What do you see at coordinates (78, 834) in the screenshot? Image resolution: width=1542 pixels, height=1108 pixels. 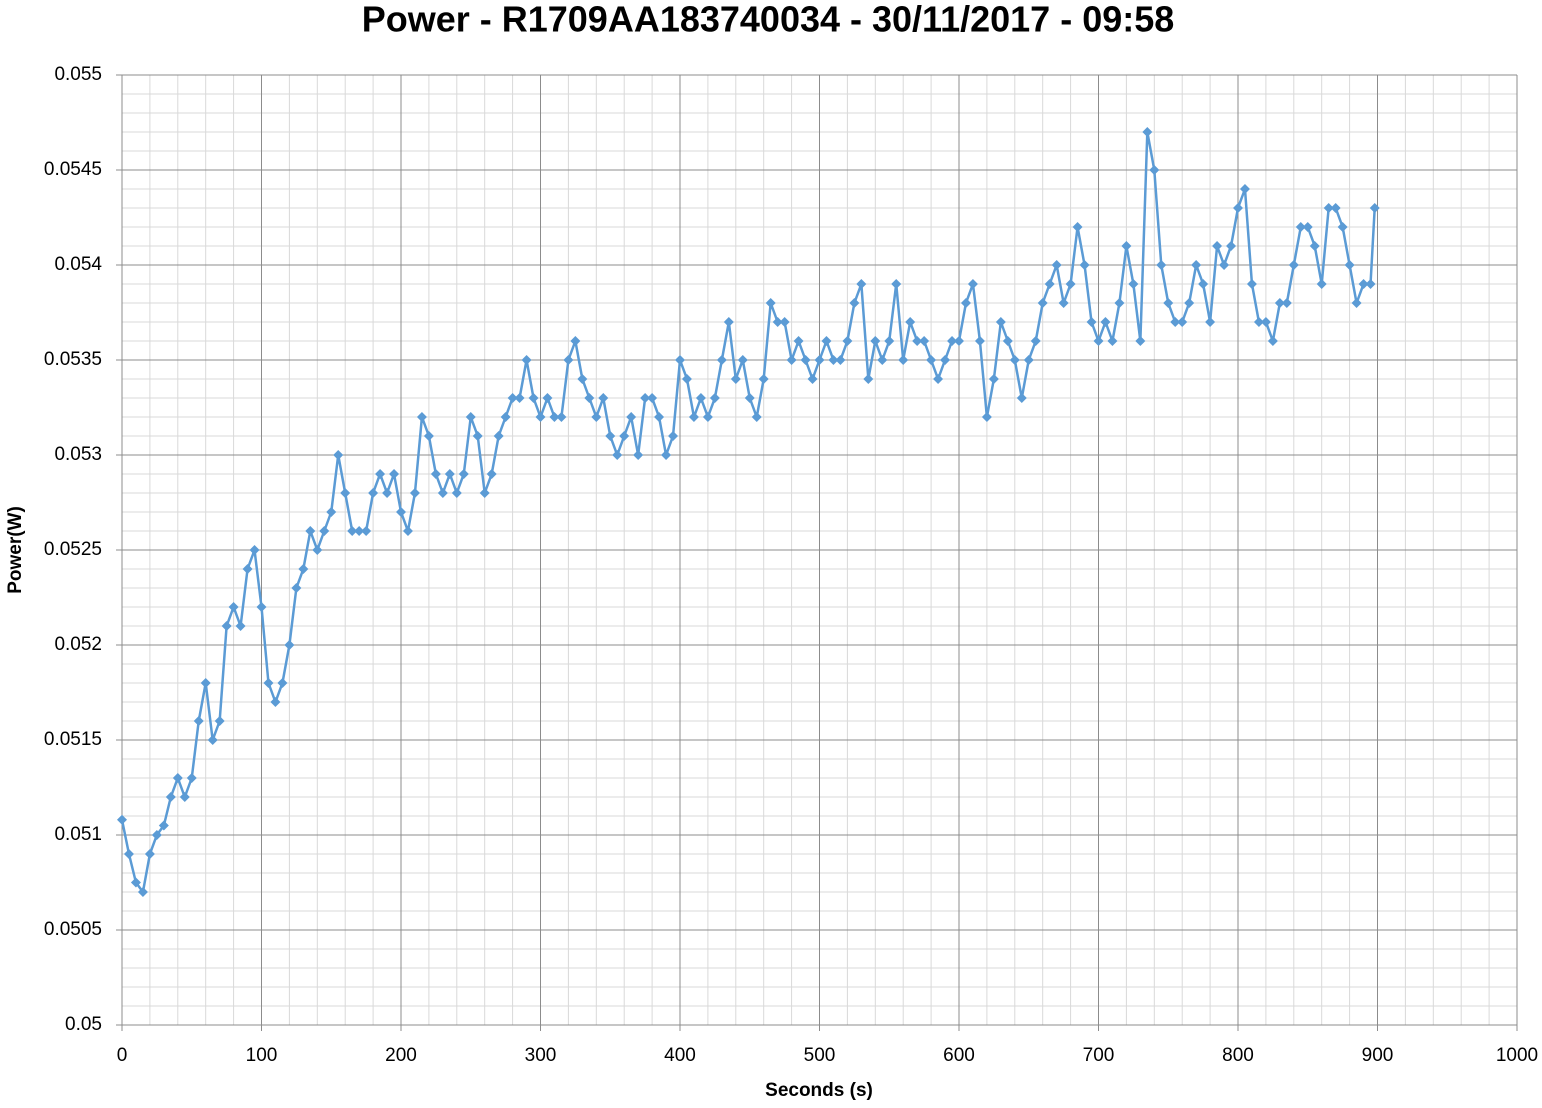 I see `y-tick-label: 0.051` at bounding box center [78, 834].